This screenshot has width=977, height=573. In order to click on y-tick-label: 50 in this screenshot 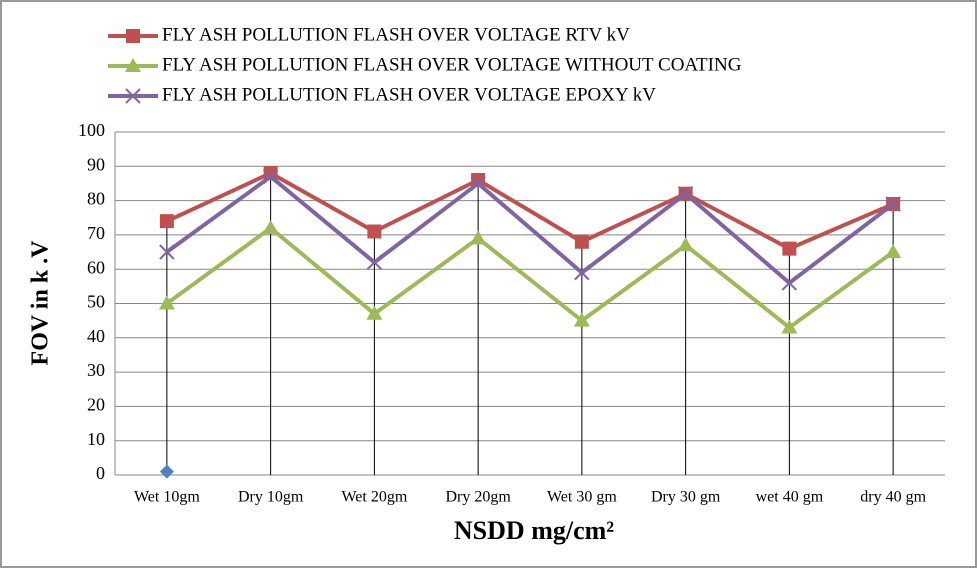, I will do `click(96, 302)`.